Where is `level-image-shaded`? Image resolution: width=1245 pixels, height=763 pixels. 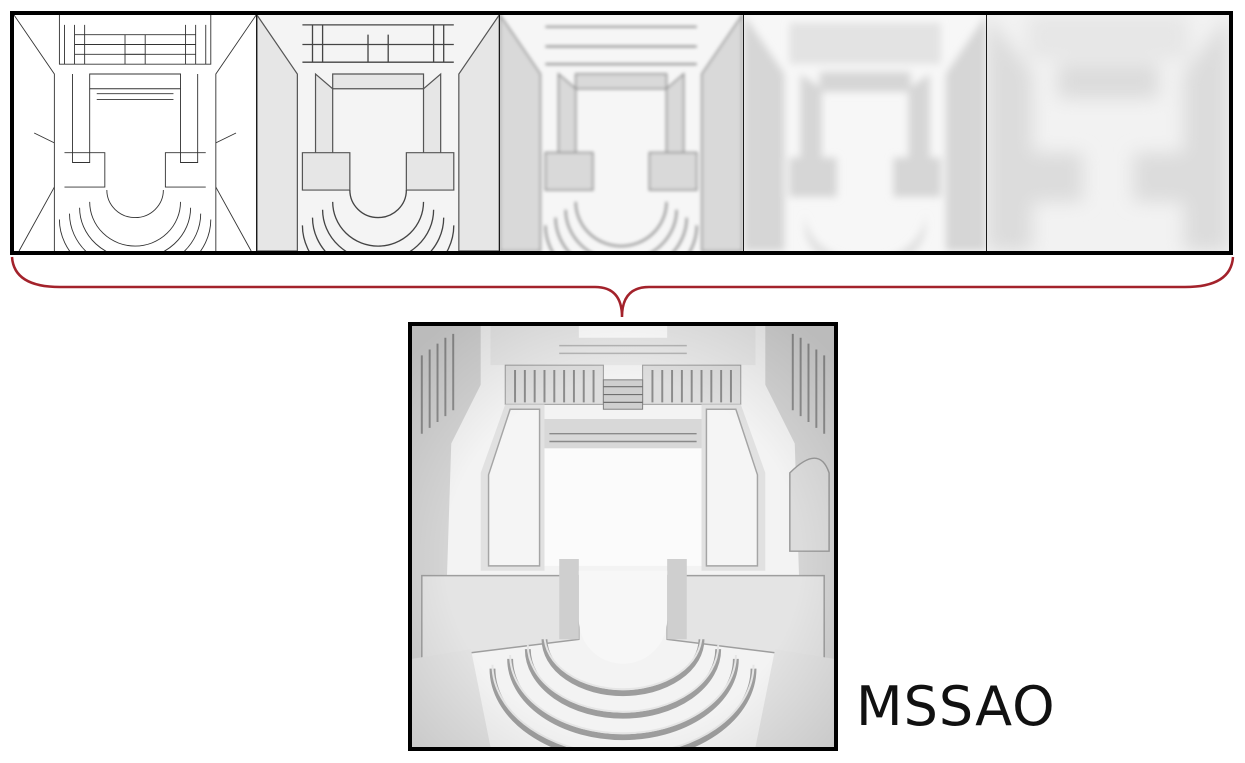 level-image-shaded is located at coordinates (621, 133).